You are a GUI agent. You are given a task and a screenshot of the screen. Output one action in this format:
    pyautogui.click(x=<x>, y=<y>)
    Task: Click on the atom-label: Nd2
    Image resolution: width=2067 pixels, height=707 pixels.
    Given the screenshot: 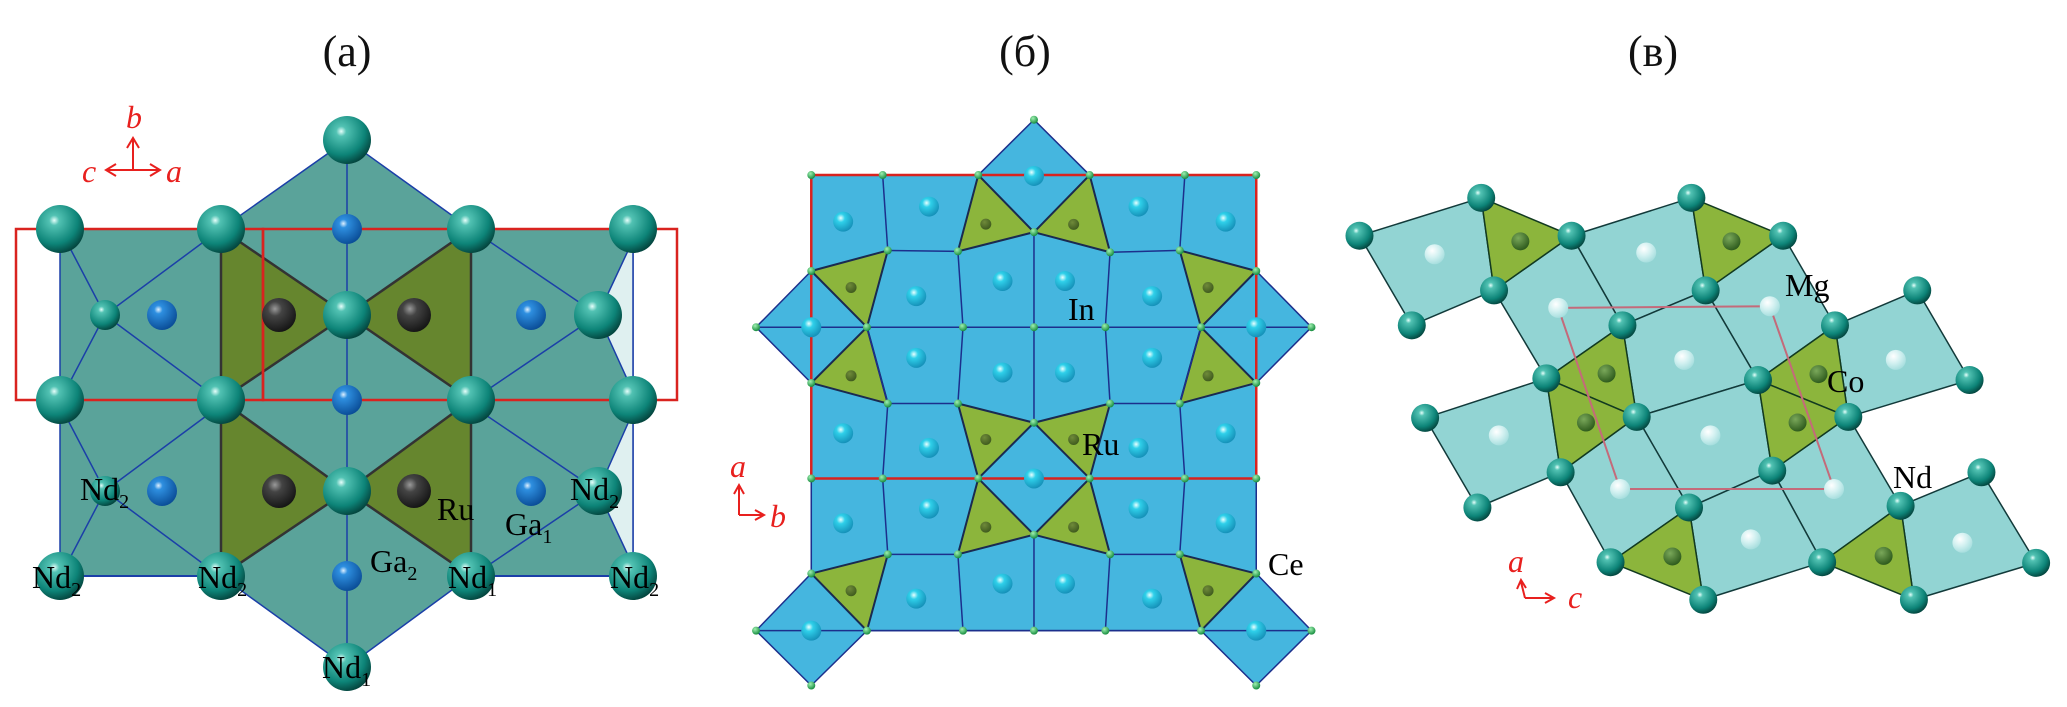 What is the action you would take?
    pyautogui.click(x=222, y=580)
    